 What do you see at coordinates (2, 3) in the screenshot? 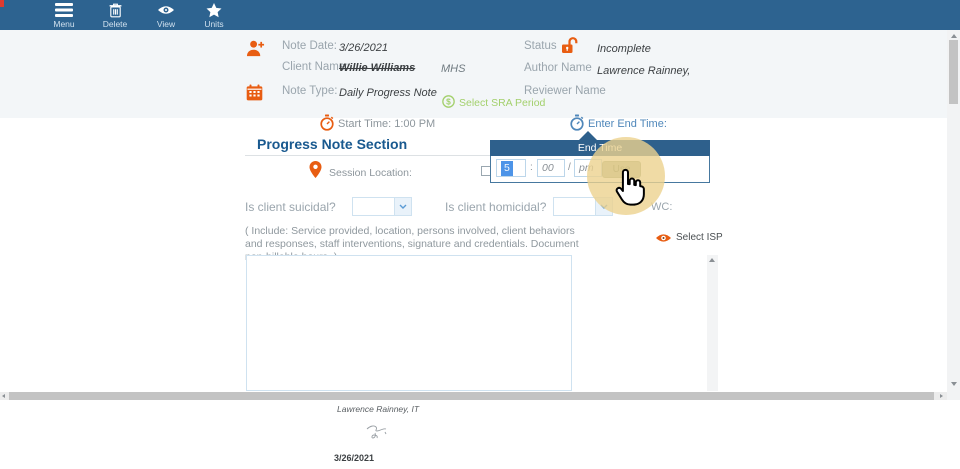
I see `recording-indicator` at bounding box center [2, 3].